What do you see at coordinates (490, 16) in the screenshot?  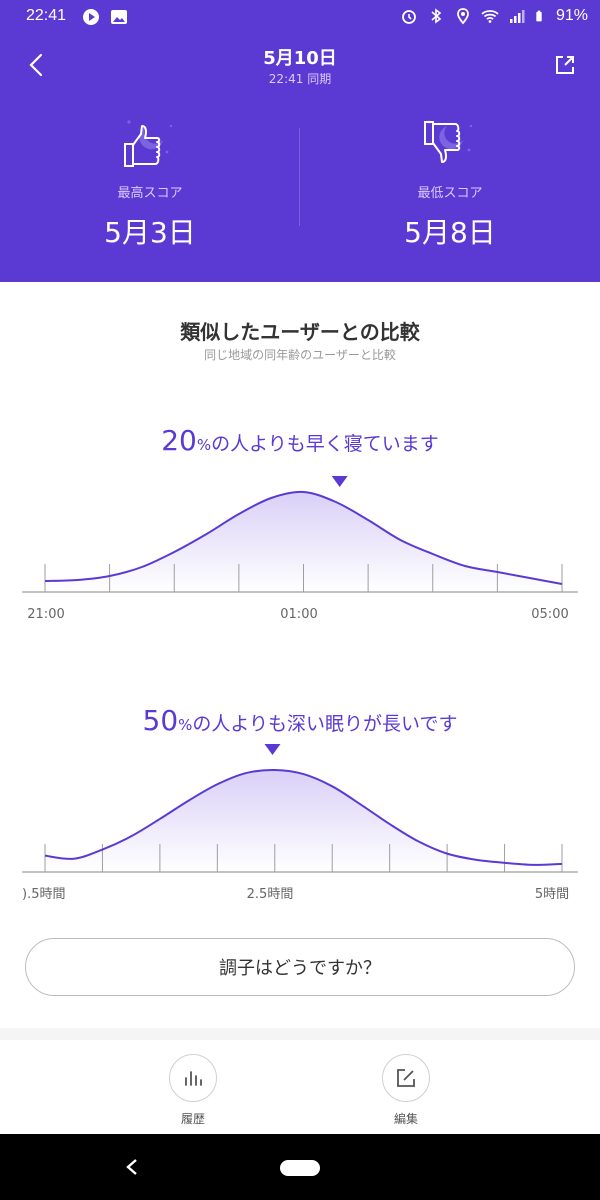 I see `wifi-icon` at bounding box center [490, 16].